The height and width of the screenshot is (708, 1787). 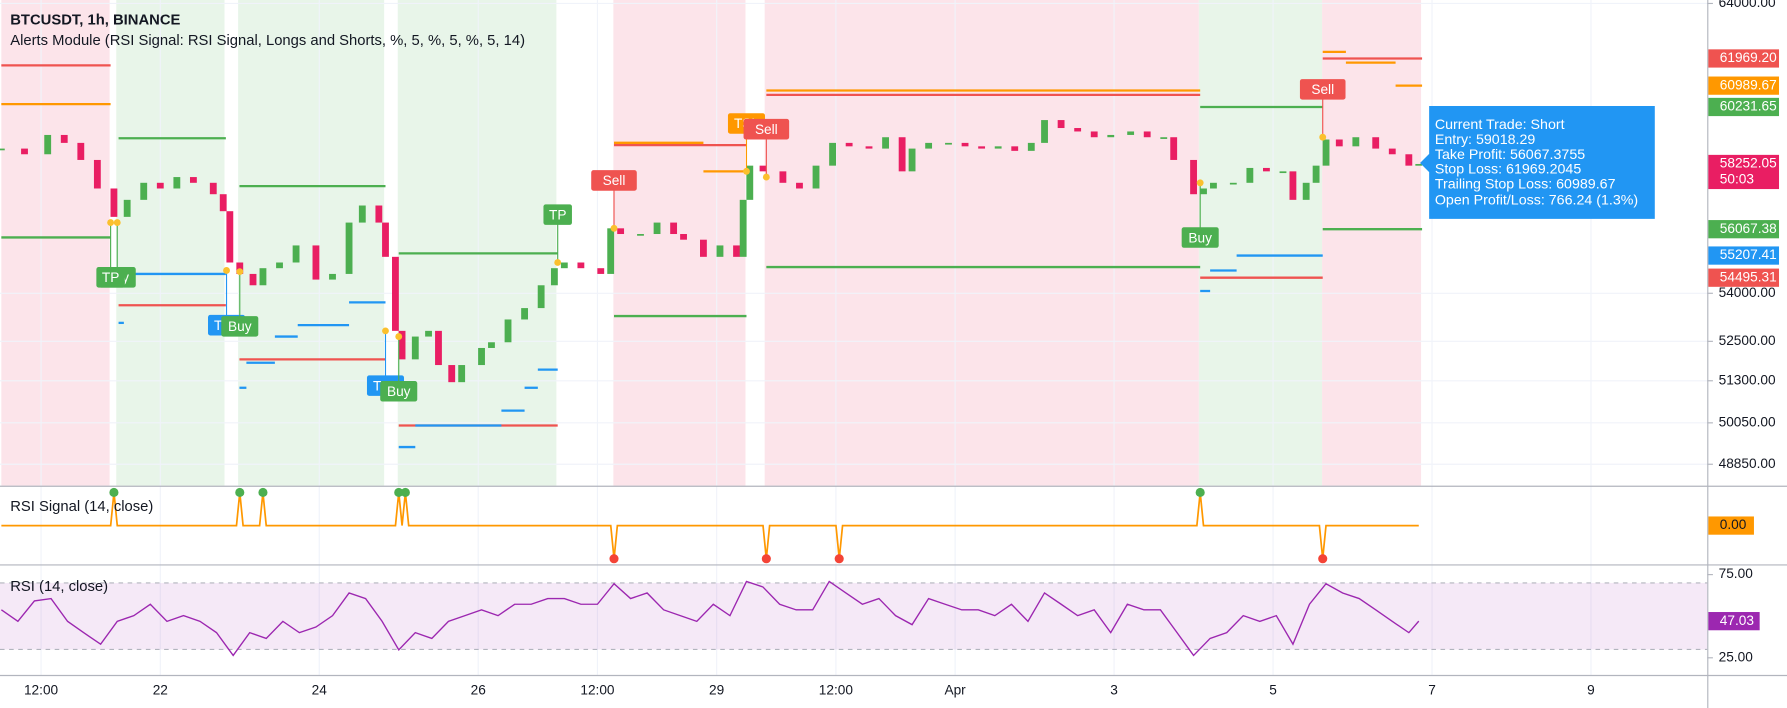 I want to click on trade-line: Trailing Stop Loss: 60989.67, so click(x=1525, y=184).